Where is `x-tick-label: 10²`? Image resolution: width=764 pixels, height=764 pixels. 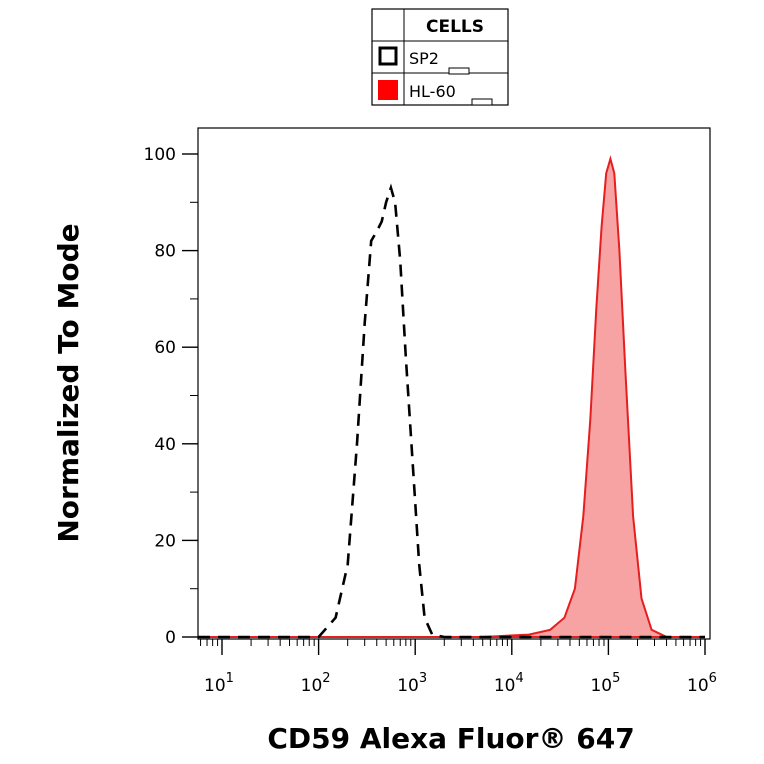 x-tick-label: 10² is located at coordinates (316, 683).